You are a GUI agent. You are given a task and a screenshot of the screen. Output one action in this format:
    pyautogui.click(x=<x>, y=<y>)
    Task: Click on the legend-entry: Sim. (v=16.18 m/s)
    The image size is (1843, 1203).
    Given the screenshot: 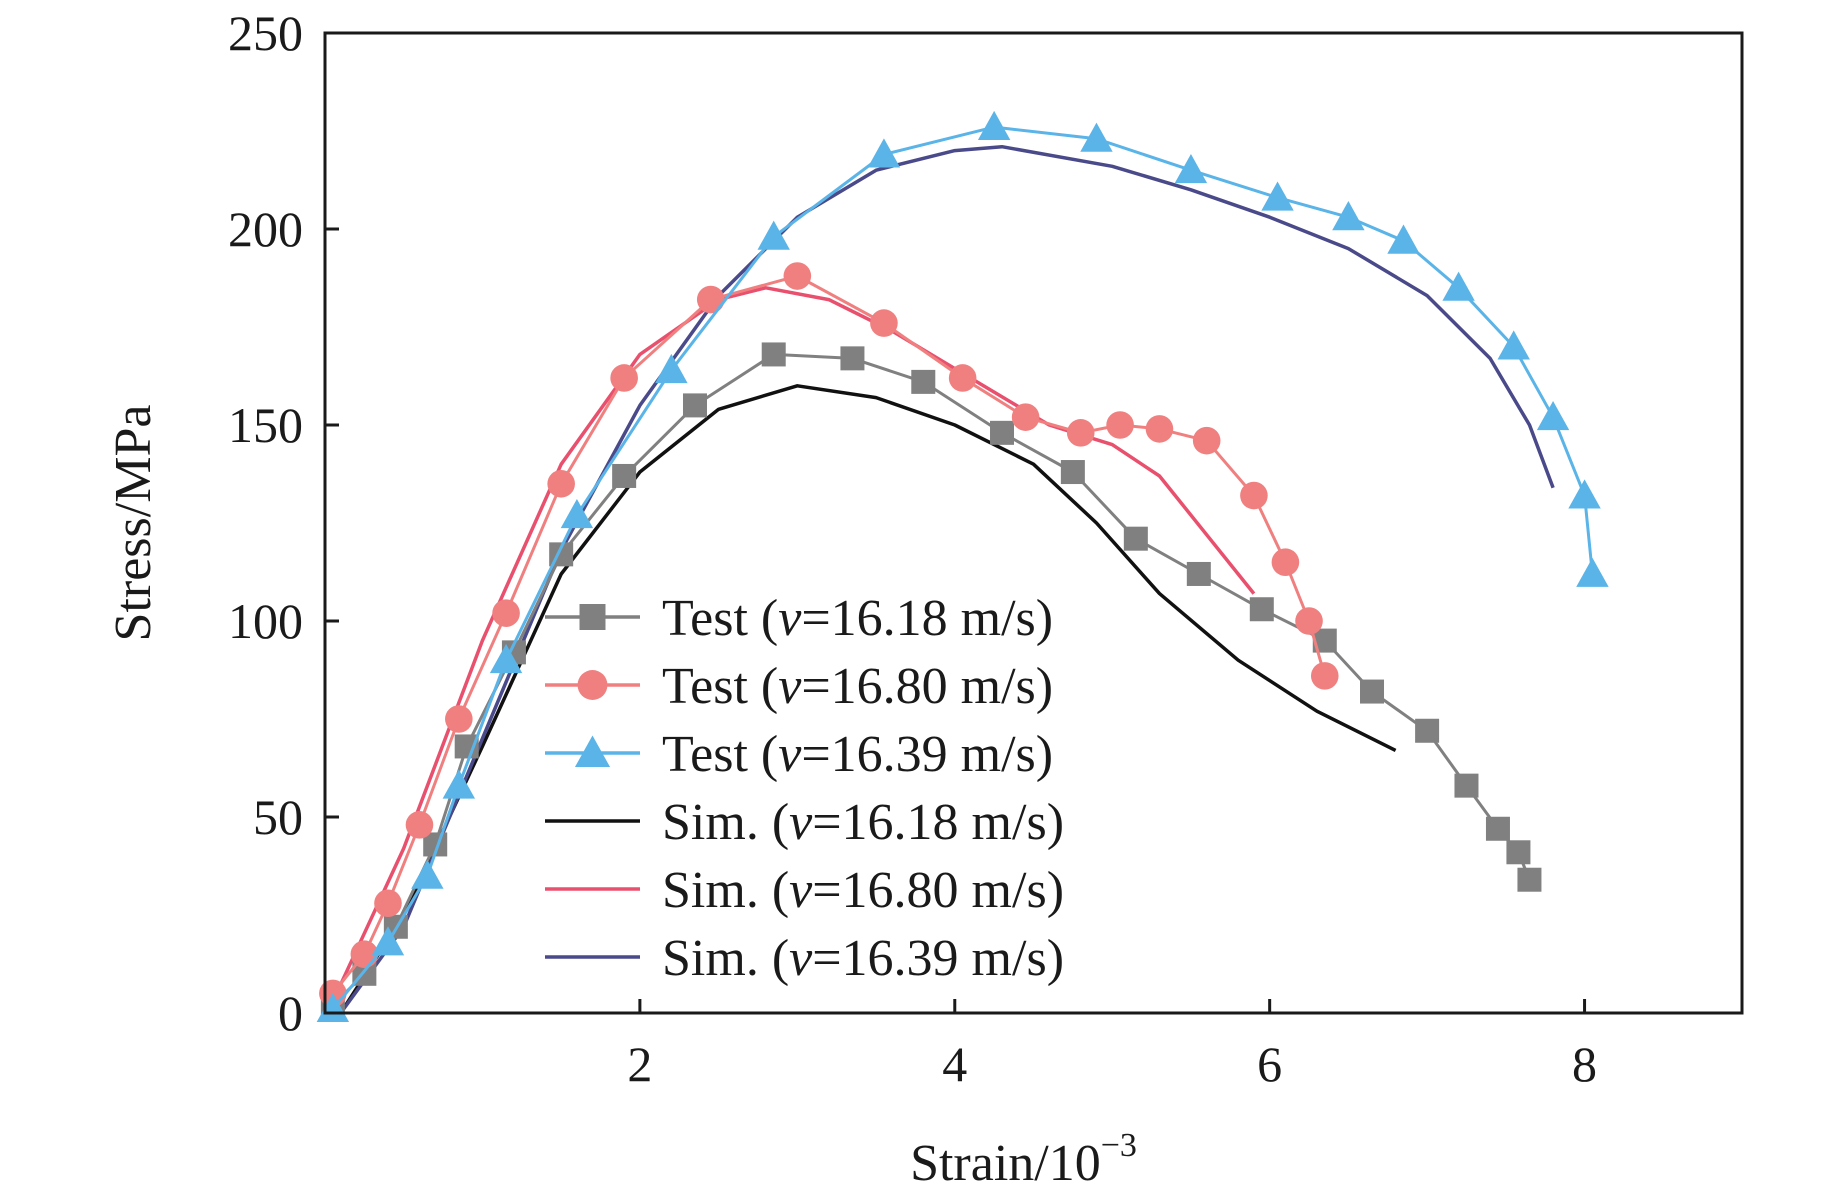 What is the action you would take?
    pyautogui.click(x=804, y=822)
    